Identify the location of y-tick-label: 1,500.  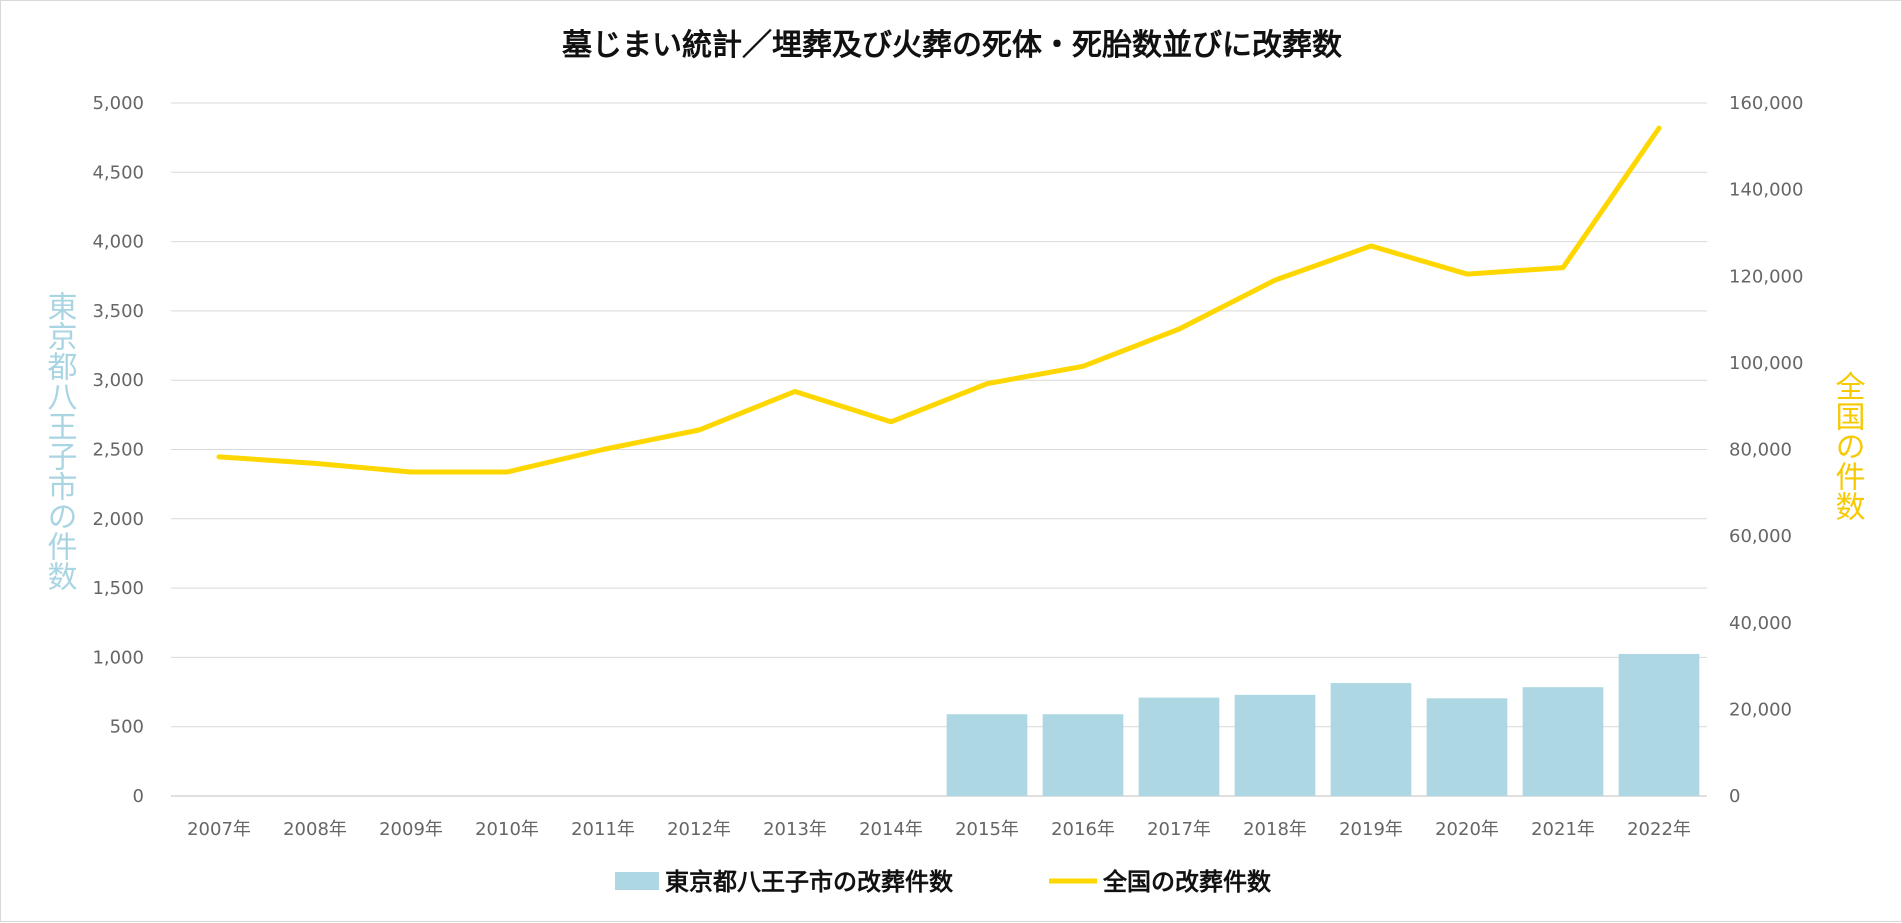
(118, 588).